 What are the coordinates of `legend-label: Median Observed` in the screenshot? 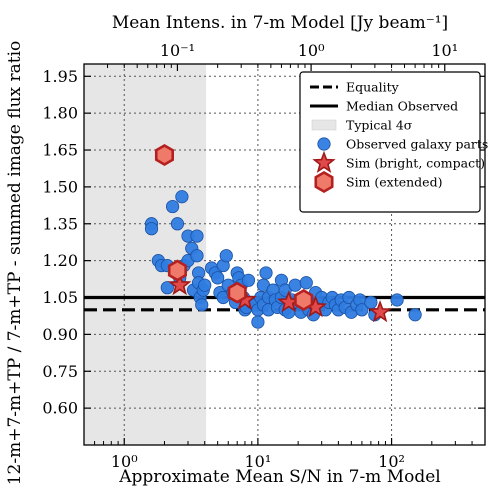 It's located at (402, 106).